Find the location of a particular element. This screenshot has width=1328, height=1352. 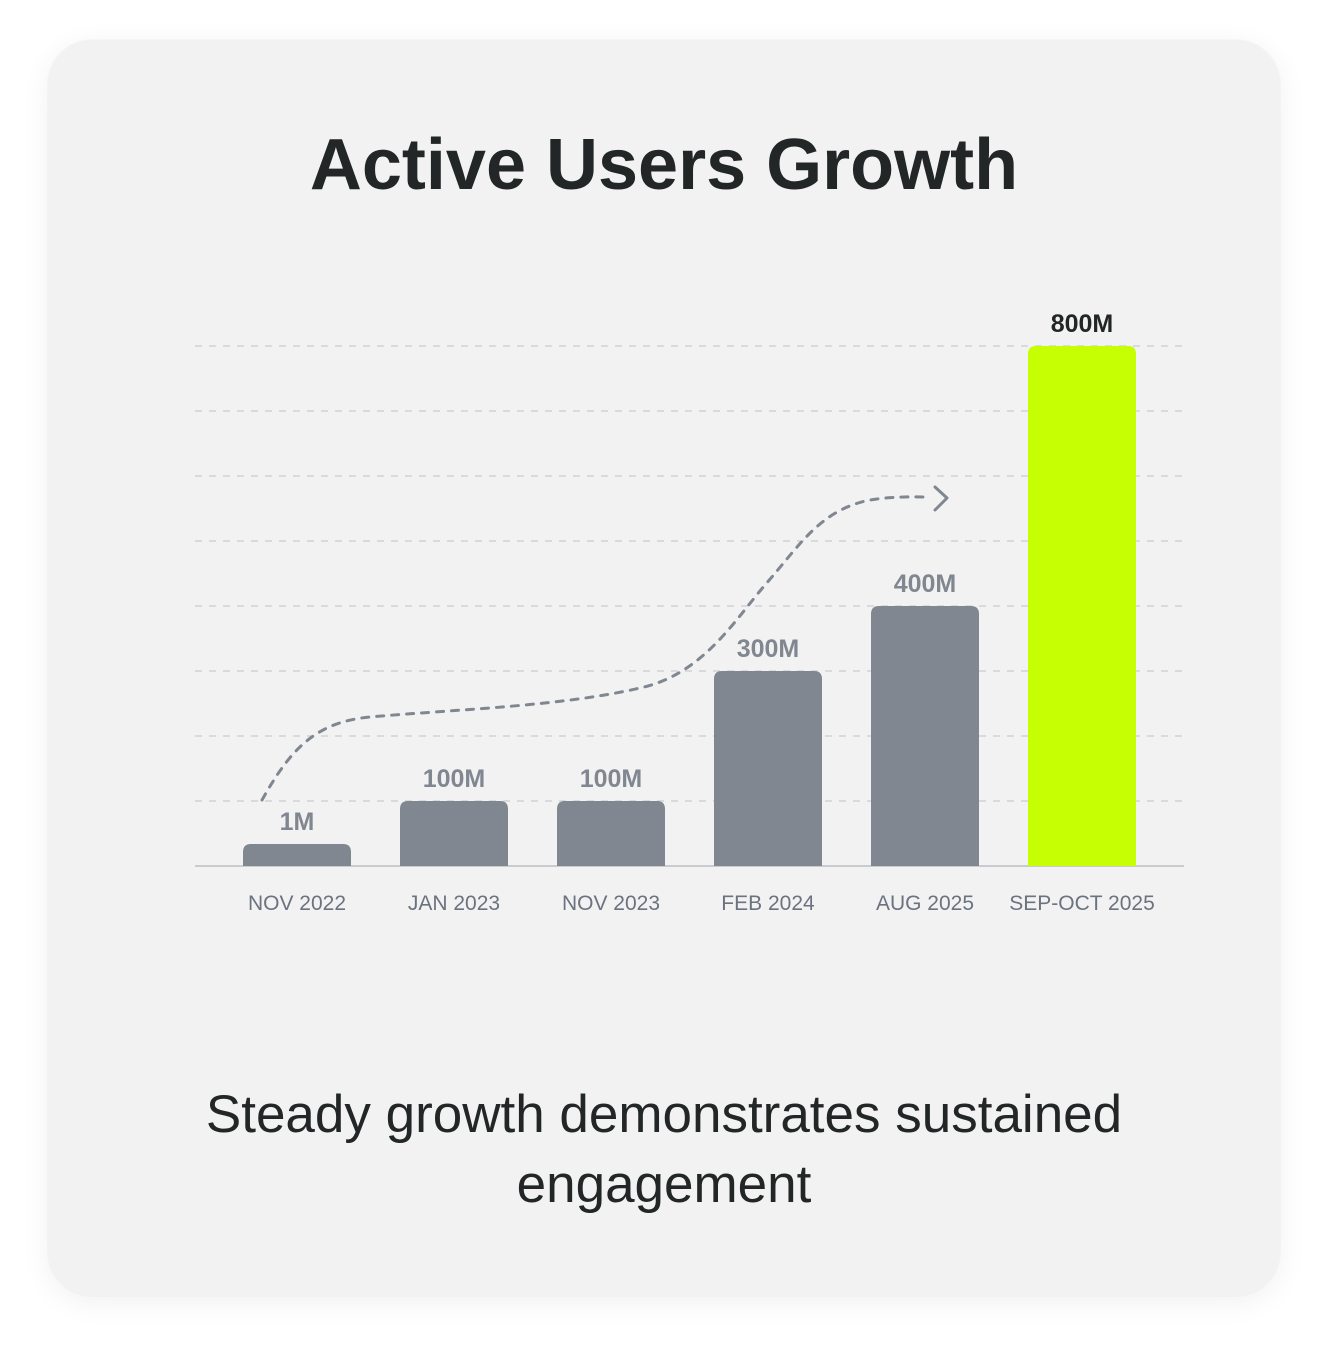

chart-title: Active Users Growth is located at coordinates (664, 165).